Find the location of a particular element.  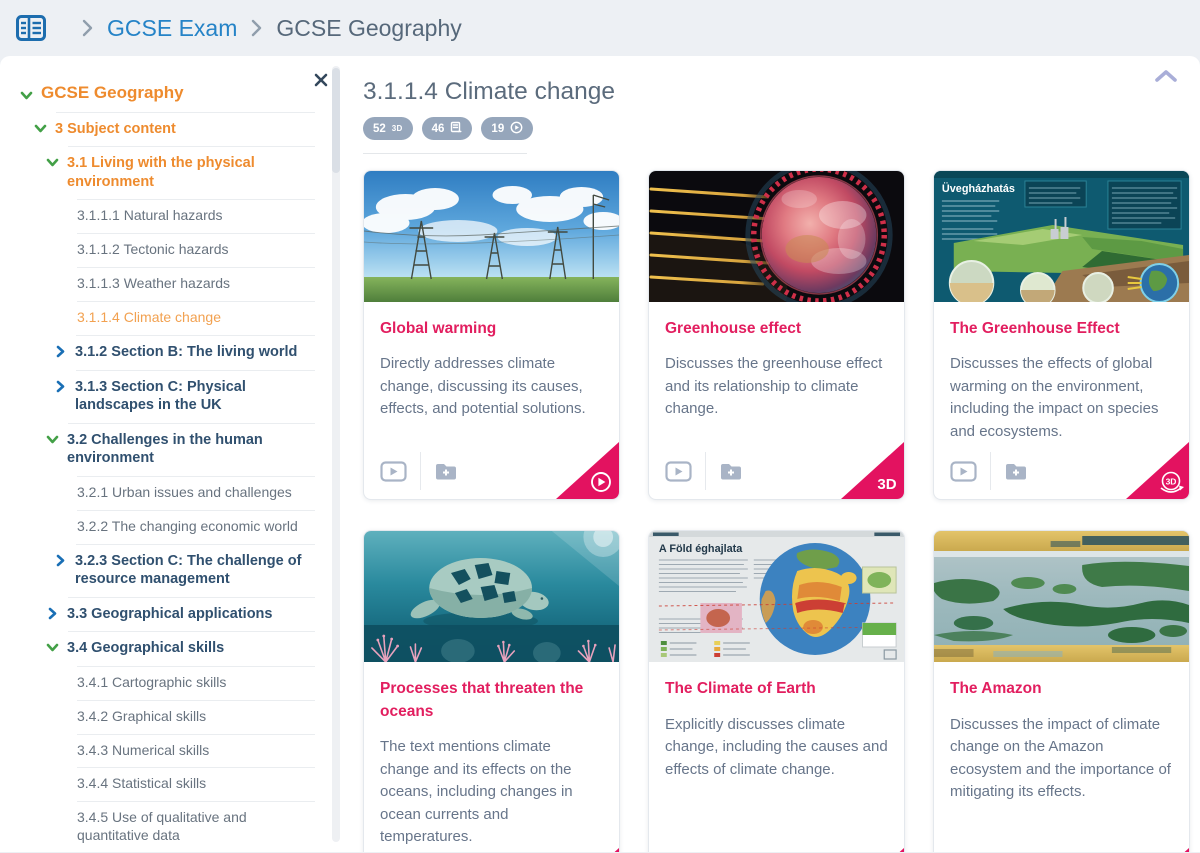

atlas-title: A Föld éghajlata is located at coordinates (701, 549).